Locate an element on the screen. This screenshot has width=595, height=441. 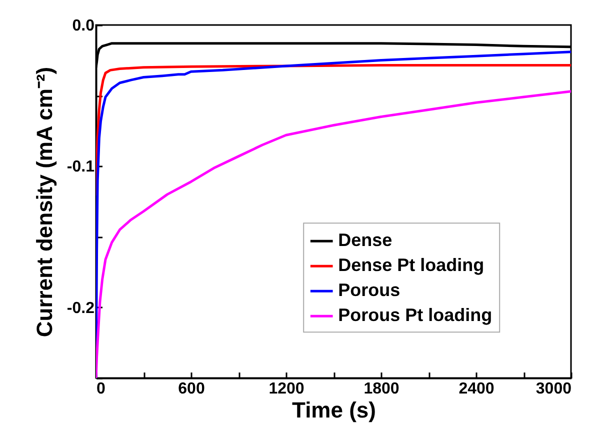
y-axis-title: Current density (mA cm⁻²) is located at coordinates (44, 202).